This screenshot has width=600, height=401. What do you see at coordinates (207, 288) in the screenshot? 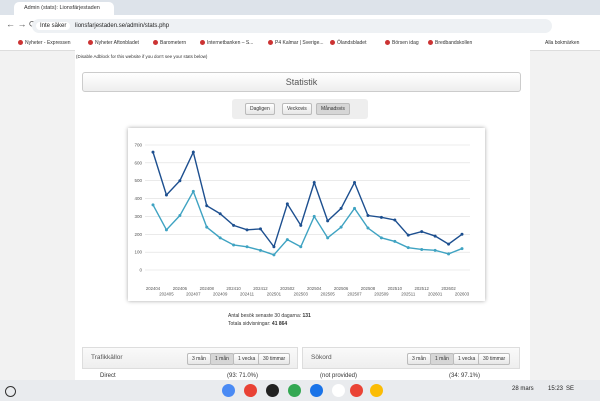
I see `x-tick-label: 202408` at bounding box center [207, 288].